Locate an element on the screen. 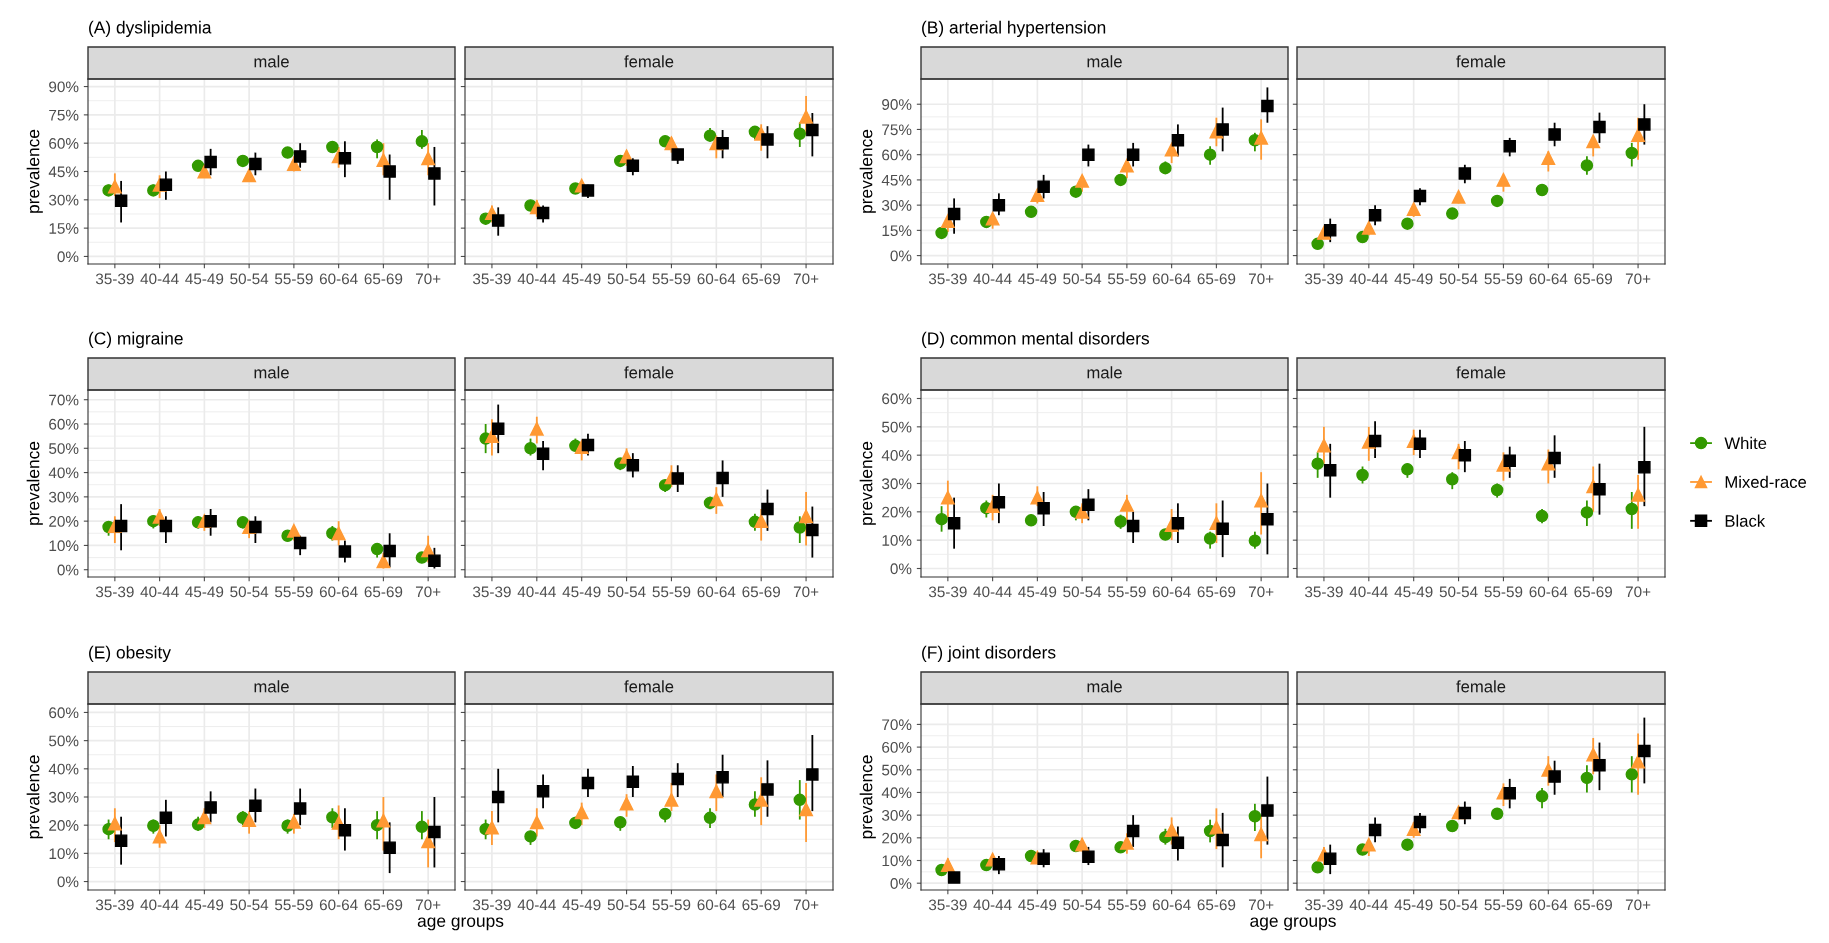  y-tick-label: 70% is located at coordinates (897, 725).